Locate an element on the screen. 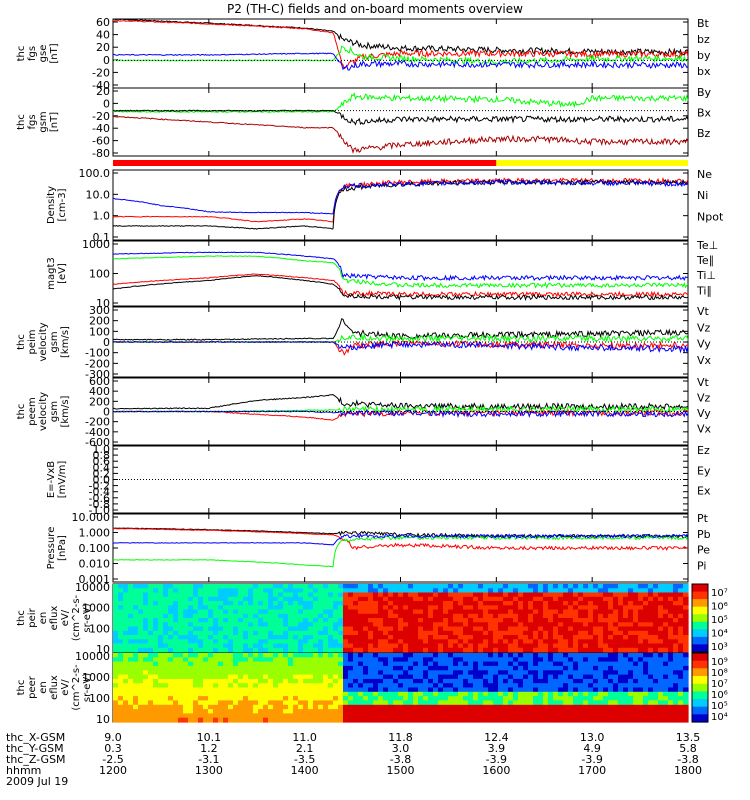 The image size is (750, 800). series-line-bz is located at coordinates (401, 44).